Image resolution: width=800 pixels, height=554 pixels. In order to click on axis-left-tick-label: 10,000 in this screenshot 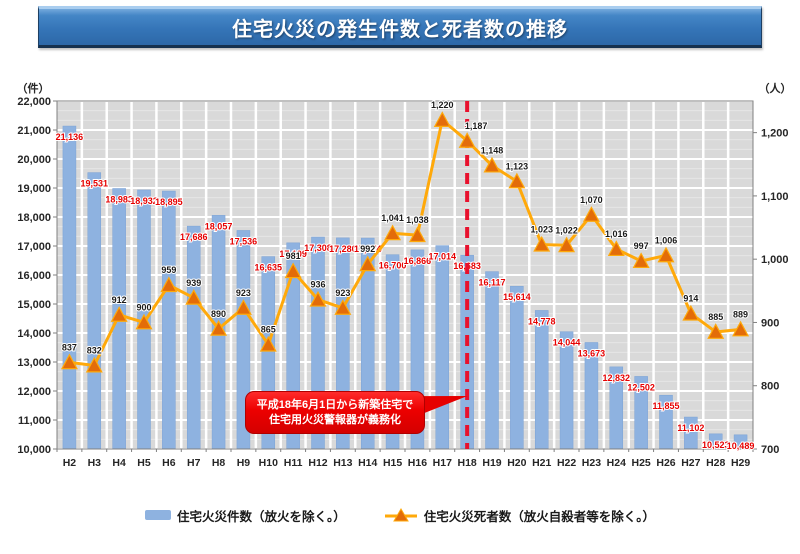, I will do `click(34, 450)`.